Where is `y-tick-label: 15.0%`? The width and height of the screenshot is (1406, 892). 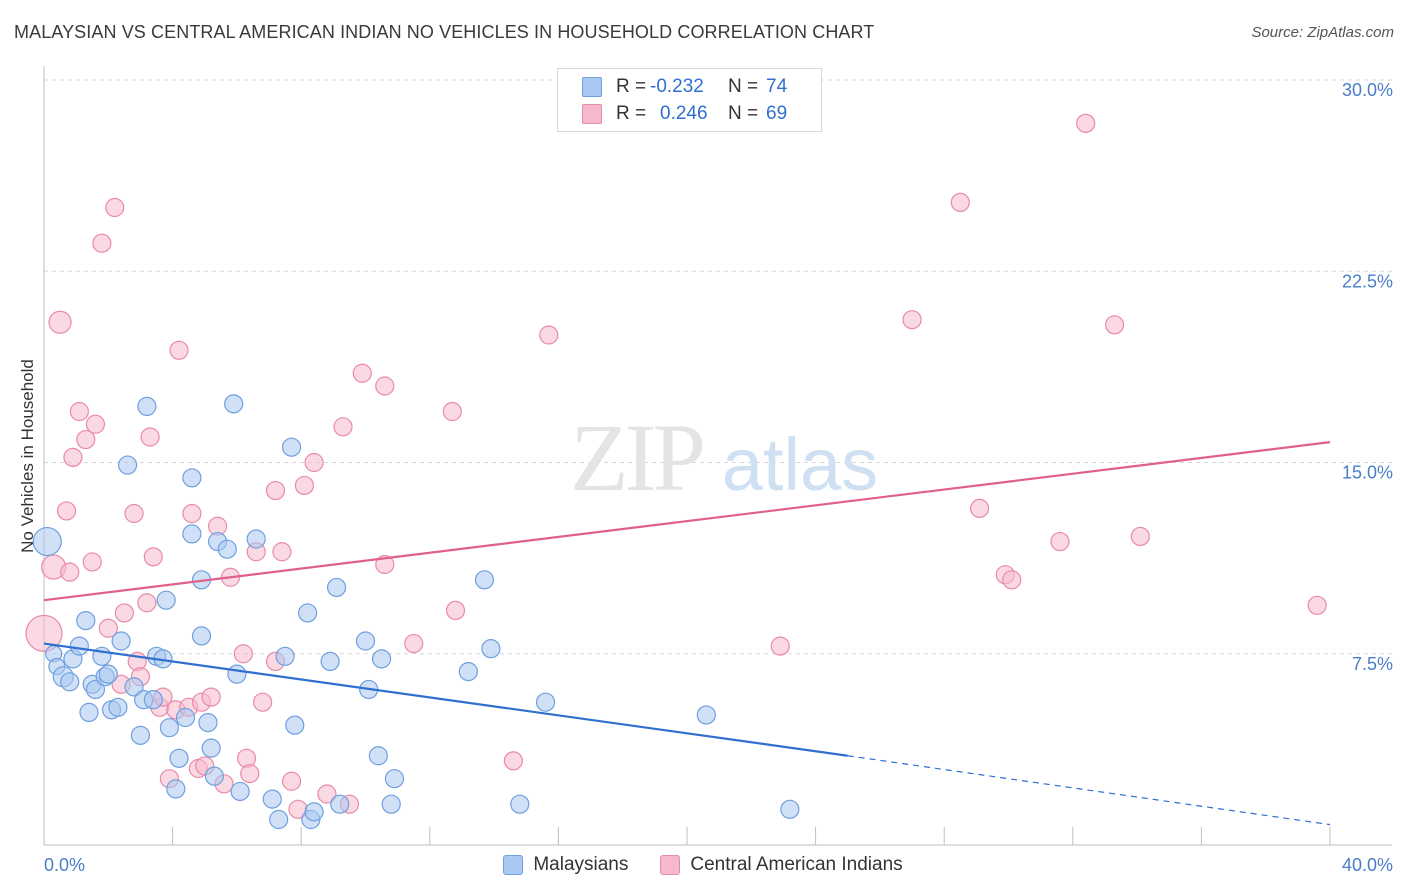 y-tick-label: 15.0% is located at coordinates (1367, 473).